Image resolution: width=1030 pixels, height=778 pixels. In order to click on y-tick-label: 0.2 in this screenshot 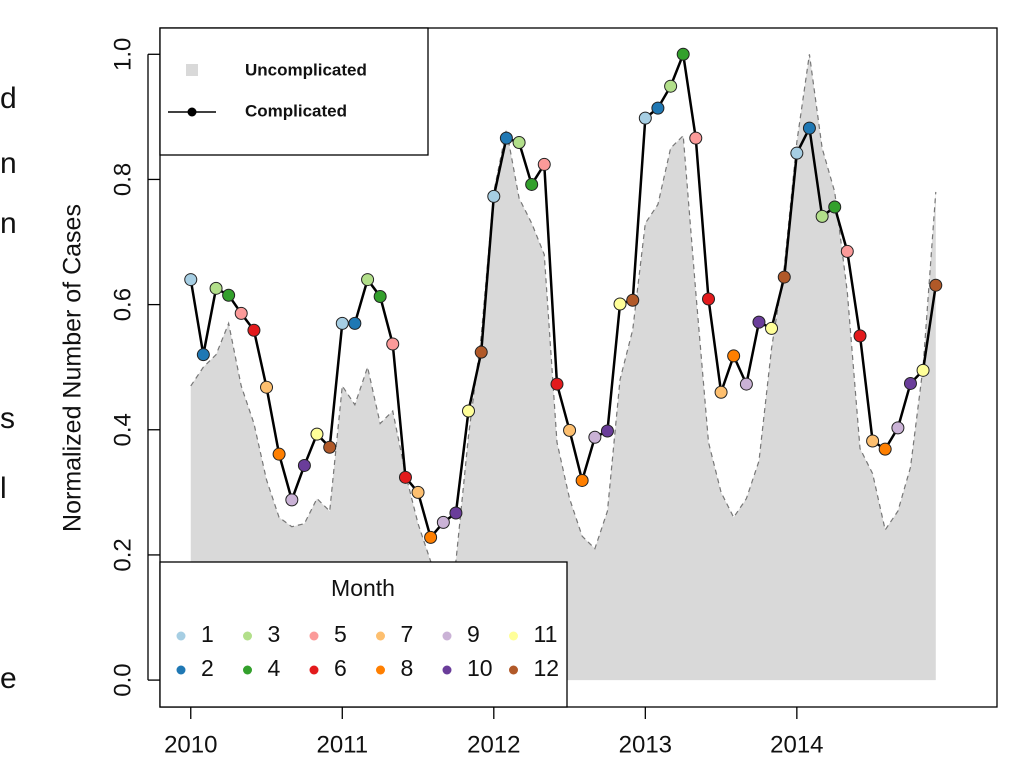, I will do `click(122, 554)`.